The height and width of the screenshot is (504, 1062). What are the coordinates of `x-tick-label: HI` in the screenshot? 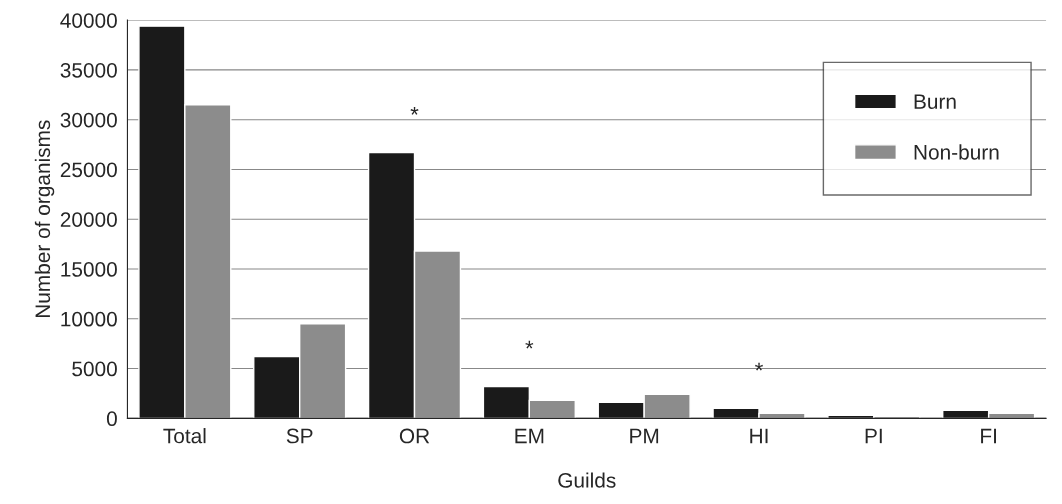 It's located at (759, 436).